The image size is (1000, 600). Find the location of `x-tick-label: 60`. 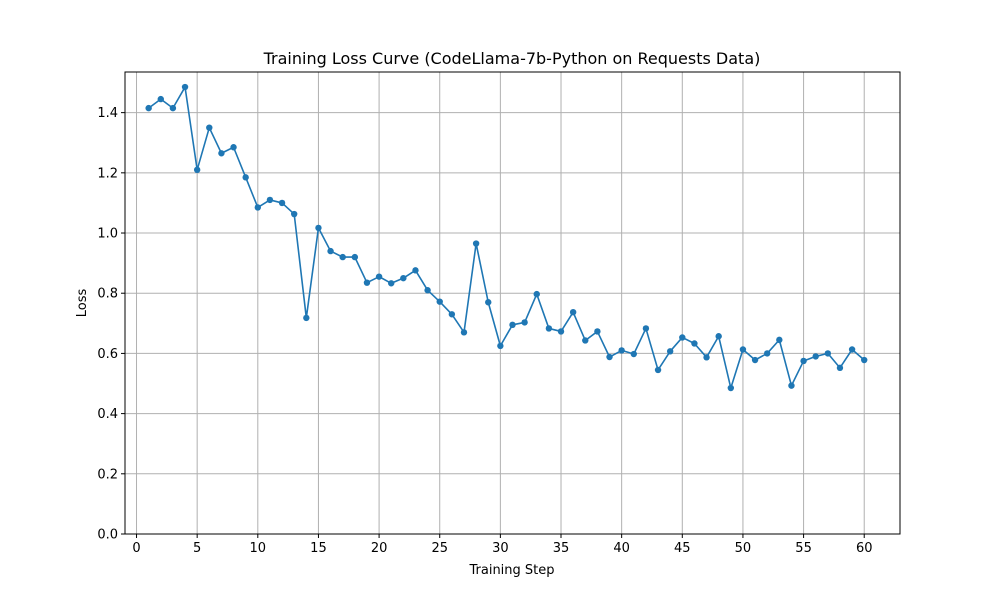

x-tick-label: 60 is located at coordinates (864, 548).